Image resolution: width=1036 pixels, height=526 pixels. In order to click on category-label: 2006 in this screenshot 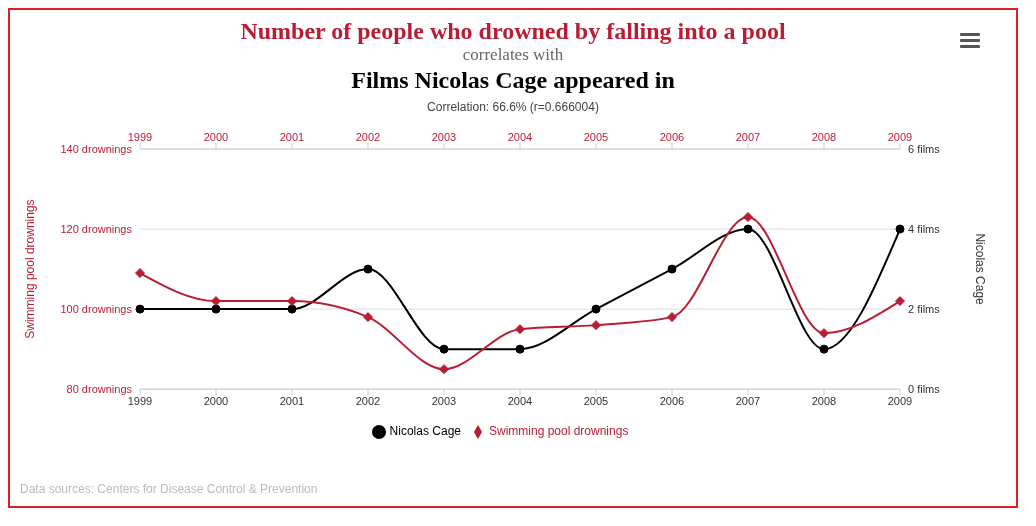, I will do `click(672, 137)`.